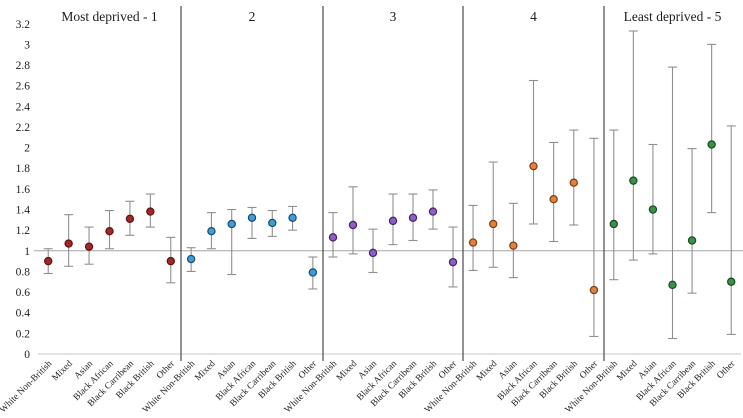 This screenshot has width=743, height=418. What do you see at coordinates (726, 369) in the screenshot?
I see `x-tick-label: Other` at bounding box center [726, 369].